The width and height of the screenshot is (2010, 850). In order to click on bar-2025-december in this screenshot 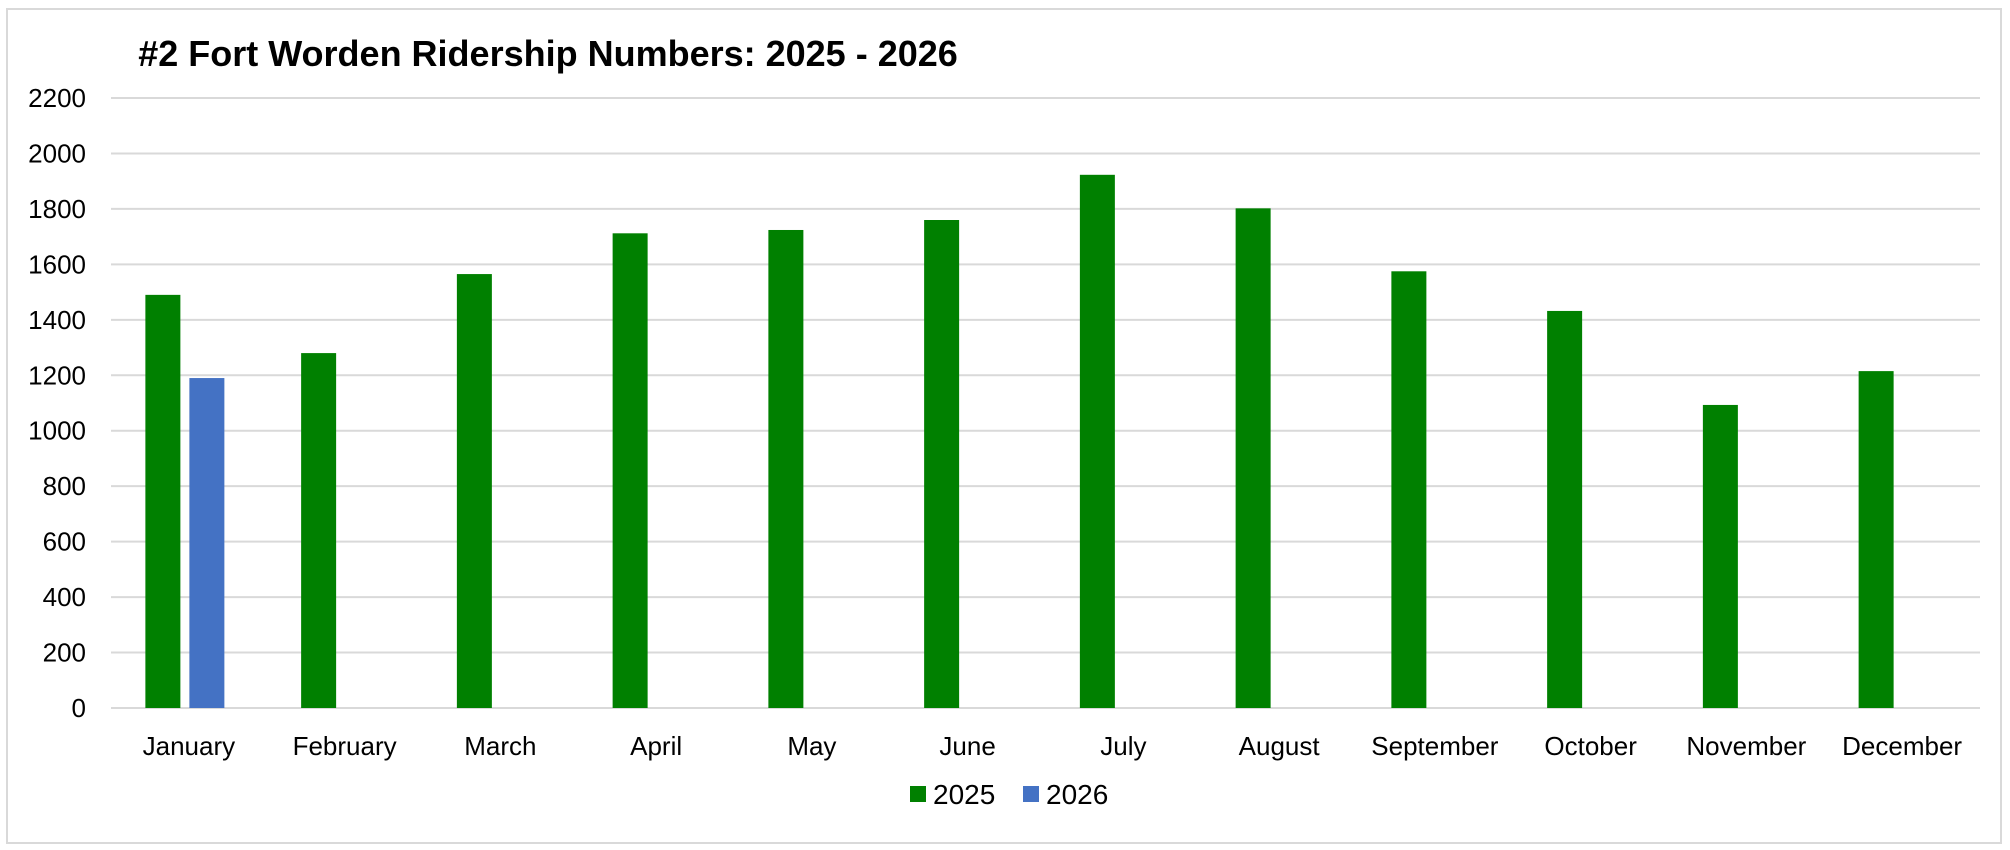, I will do `click(1876, 539)`.